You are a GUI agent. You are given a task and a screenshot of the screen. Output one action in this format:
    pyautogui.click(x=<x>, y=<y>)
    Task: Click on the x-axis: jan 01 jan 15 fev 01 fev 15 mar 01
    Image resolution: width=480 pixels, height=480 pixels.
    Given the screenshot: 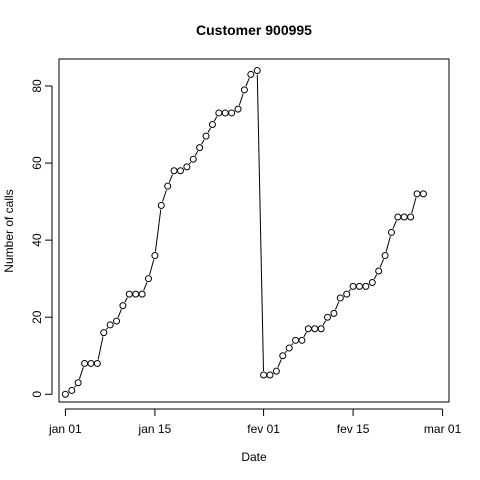 What is the action you would take?
    pyautogui.click(x=255, y=422)
    